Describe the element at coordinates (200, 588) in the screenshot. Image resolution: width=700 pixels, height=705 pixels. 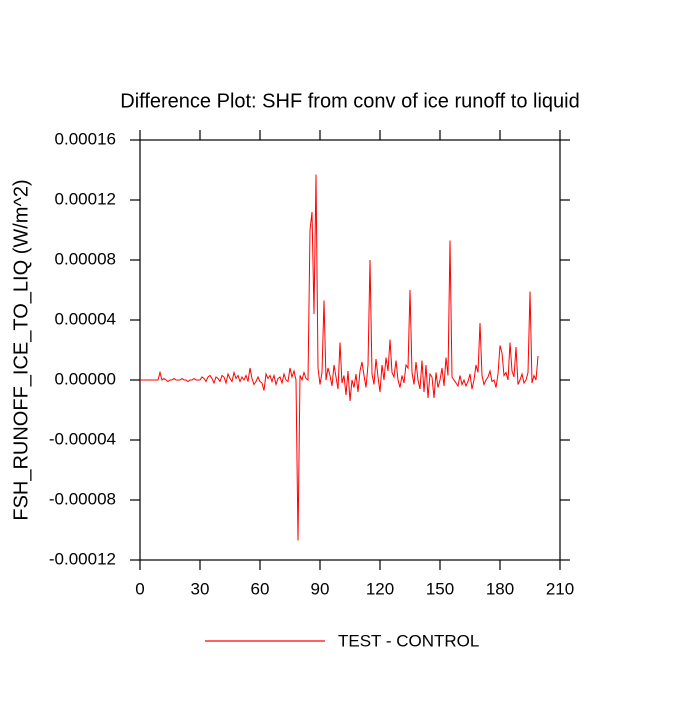
I see `x-tick-label: 30` at that location.